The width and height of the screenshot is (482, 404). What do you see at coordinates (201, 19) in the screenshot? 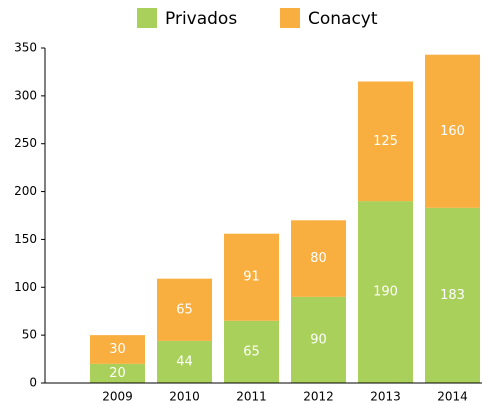
I see `legend-label: Privados` at bounding box center [201, 19].